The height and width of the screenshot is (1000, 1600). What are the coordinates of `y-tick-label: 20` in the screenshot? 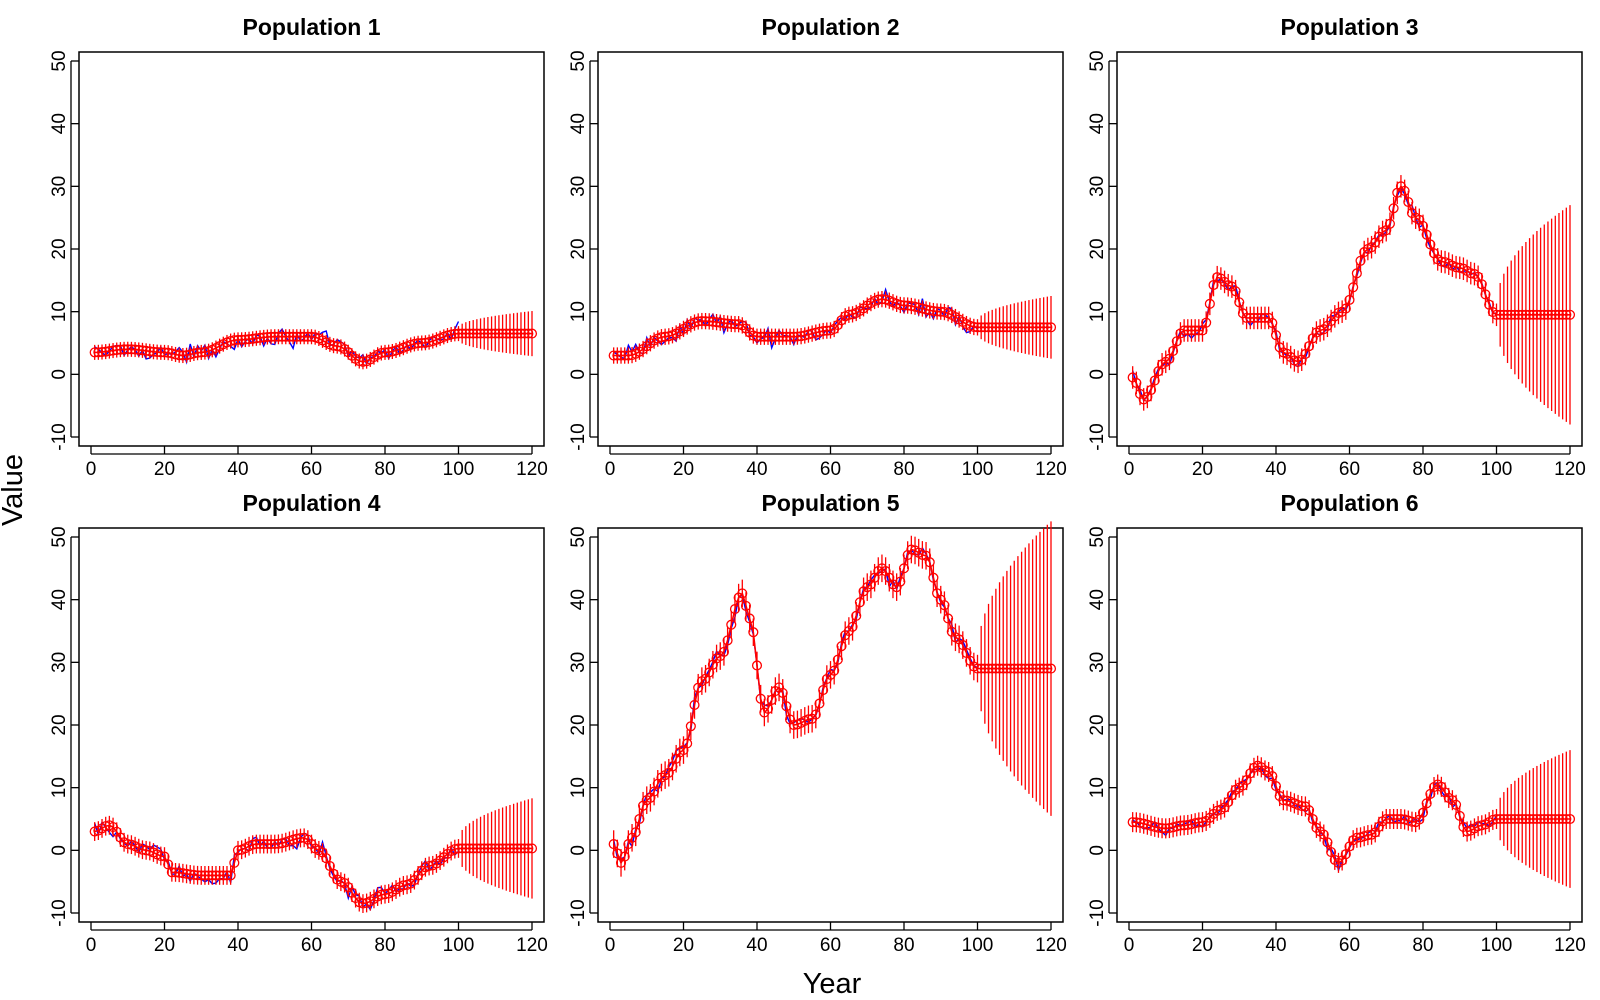 It's located at (578, 724).